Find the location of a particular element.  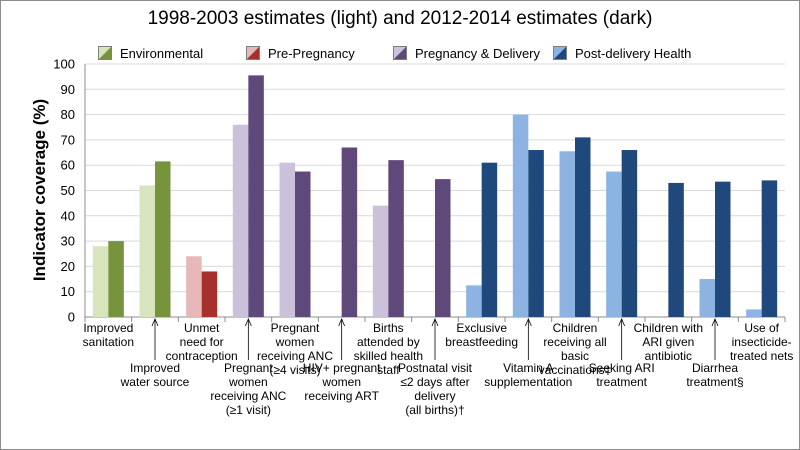

x-category-label: Pregnant women receiving ANC (≥4 visits) is located at coordinates (295, 349).